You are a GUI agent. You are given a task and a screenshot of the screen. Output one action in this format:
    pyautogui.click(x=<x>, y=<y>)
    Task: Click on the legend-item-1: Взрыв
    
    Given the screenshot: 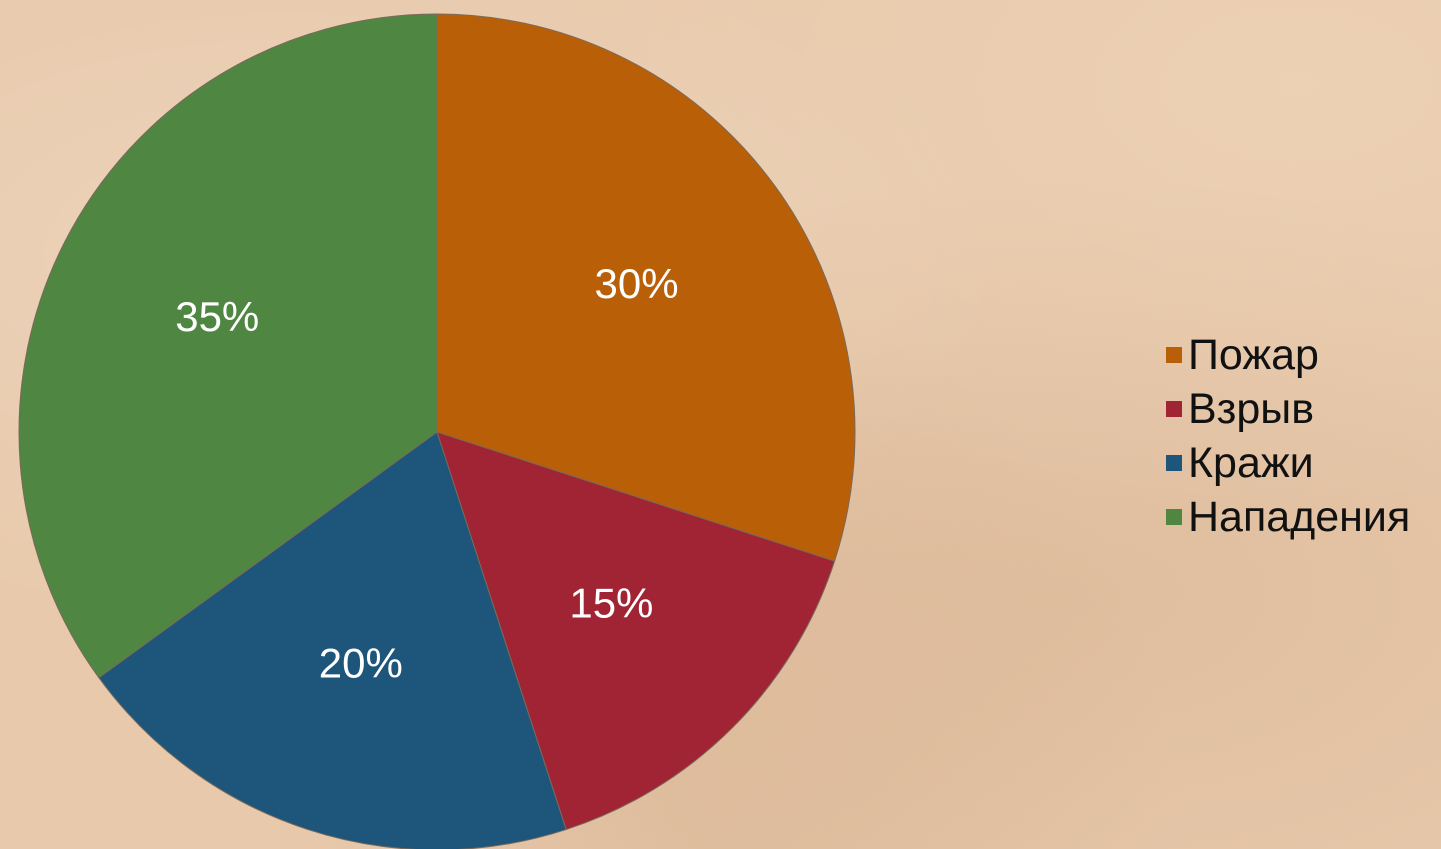 What is the action you would take?
    pyautogui.click(x=1288, y=409)
    